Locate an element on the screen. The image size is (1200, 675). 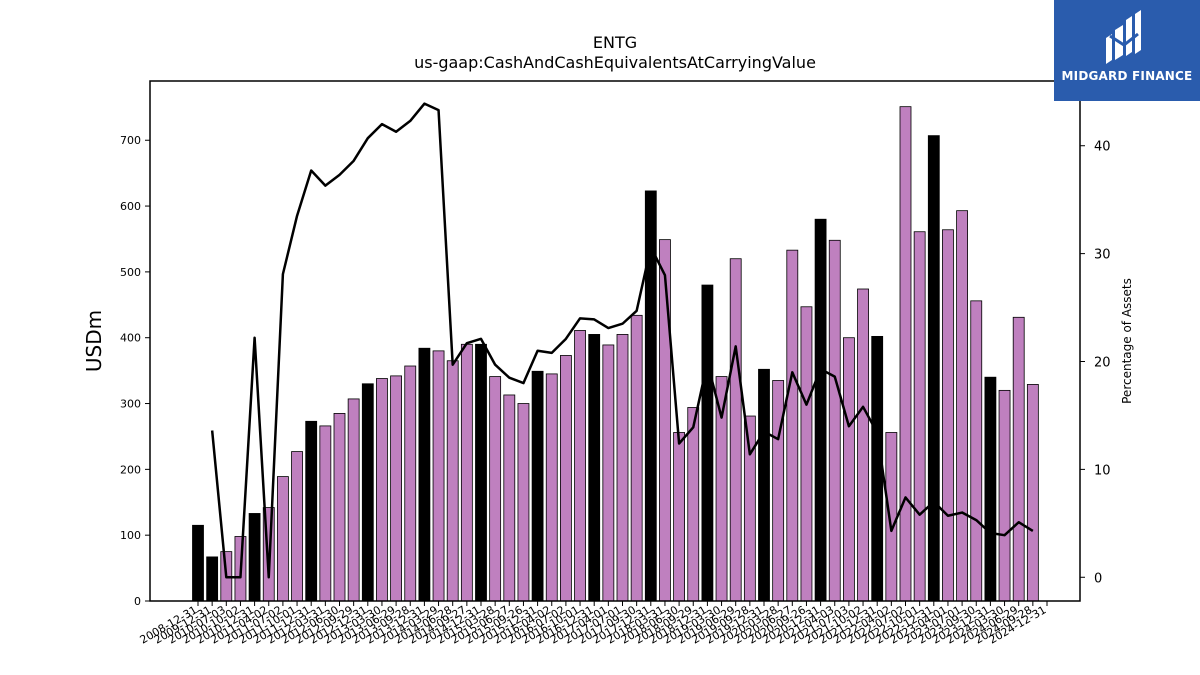
y2-tick-label: 30 is located at coordinates (1102, 255).